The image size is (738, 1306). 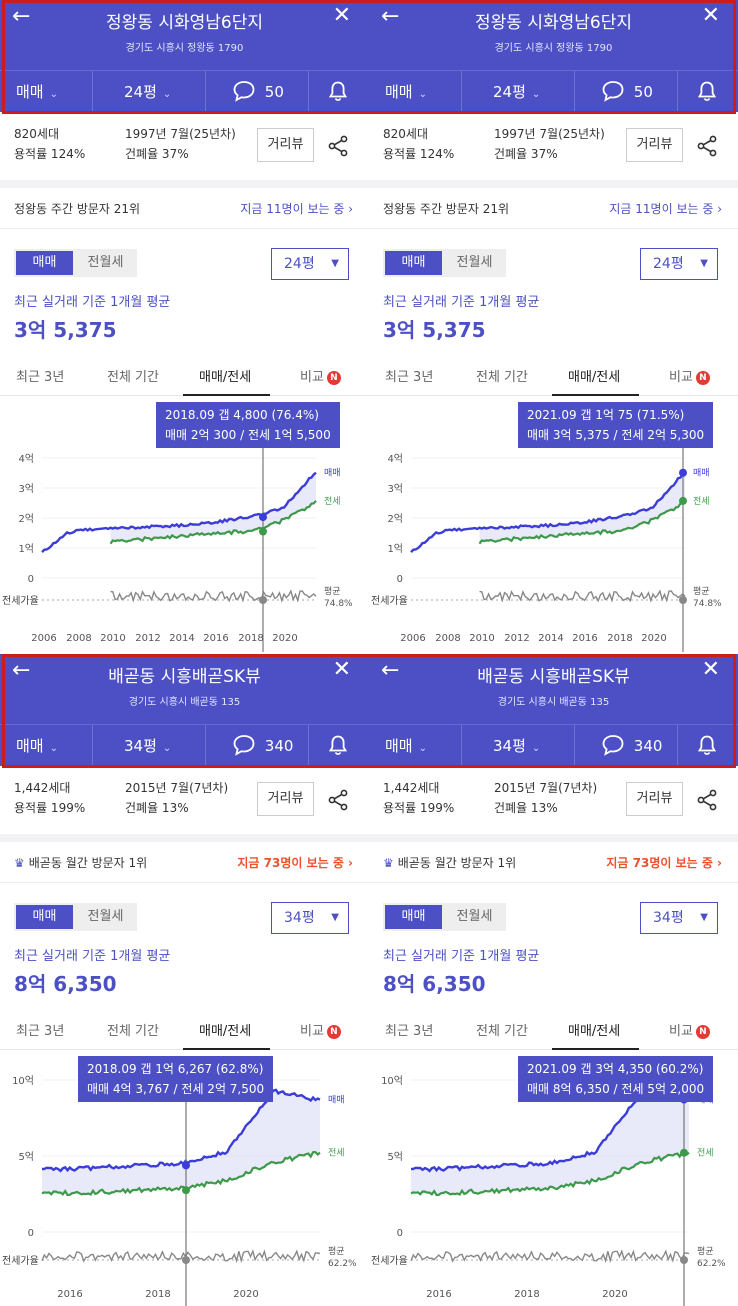 What do you see at coordinates (681, 1031) in the screenshot?
I see `tab-compare-label: 비교` at bounding box center [681, 1031].